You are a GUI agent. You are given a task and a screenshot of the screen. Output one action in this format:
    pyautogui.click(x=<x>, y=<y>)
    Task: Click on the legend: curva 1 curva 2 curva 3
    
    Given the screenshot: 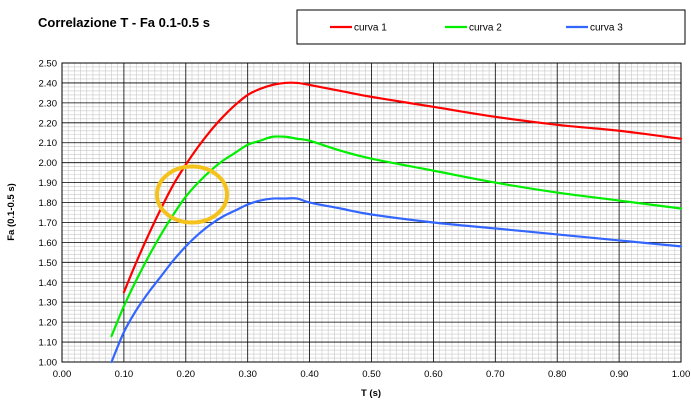 What is the action you would take?
    pyautogui.click(x=491, y=27)
    